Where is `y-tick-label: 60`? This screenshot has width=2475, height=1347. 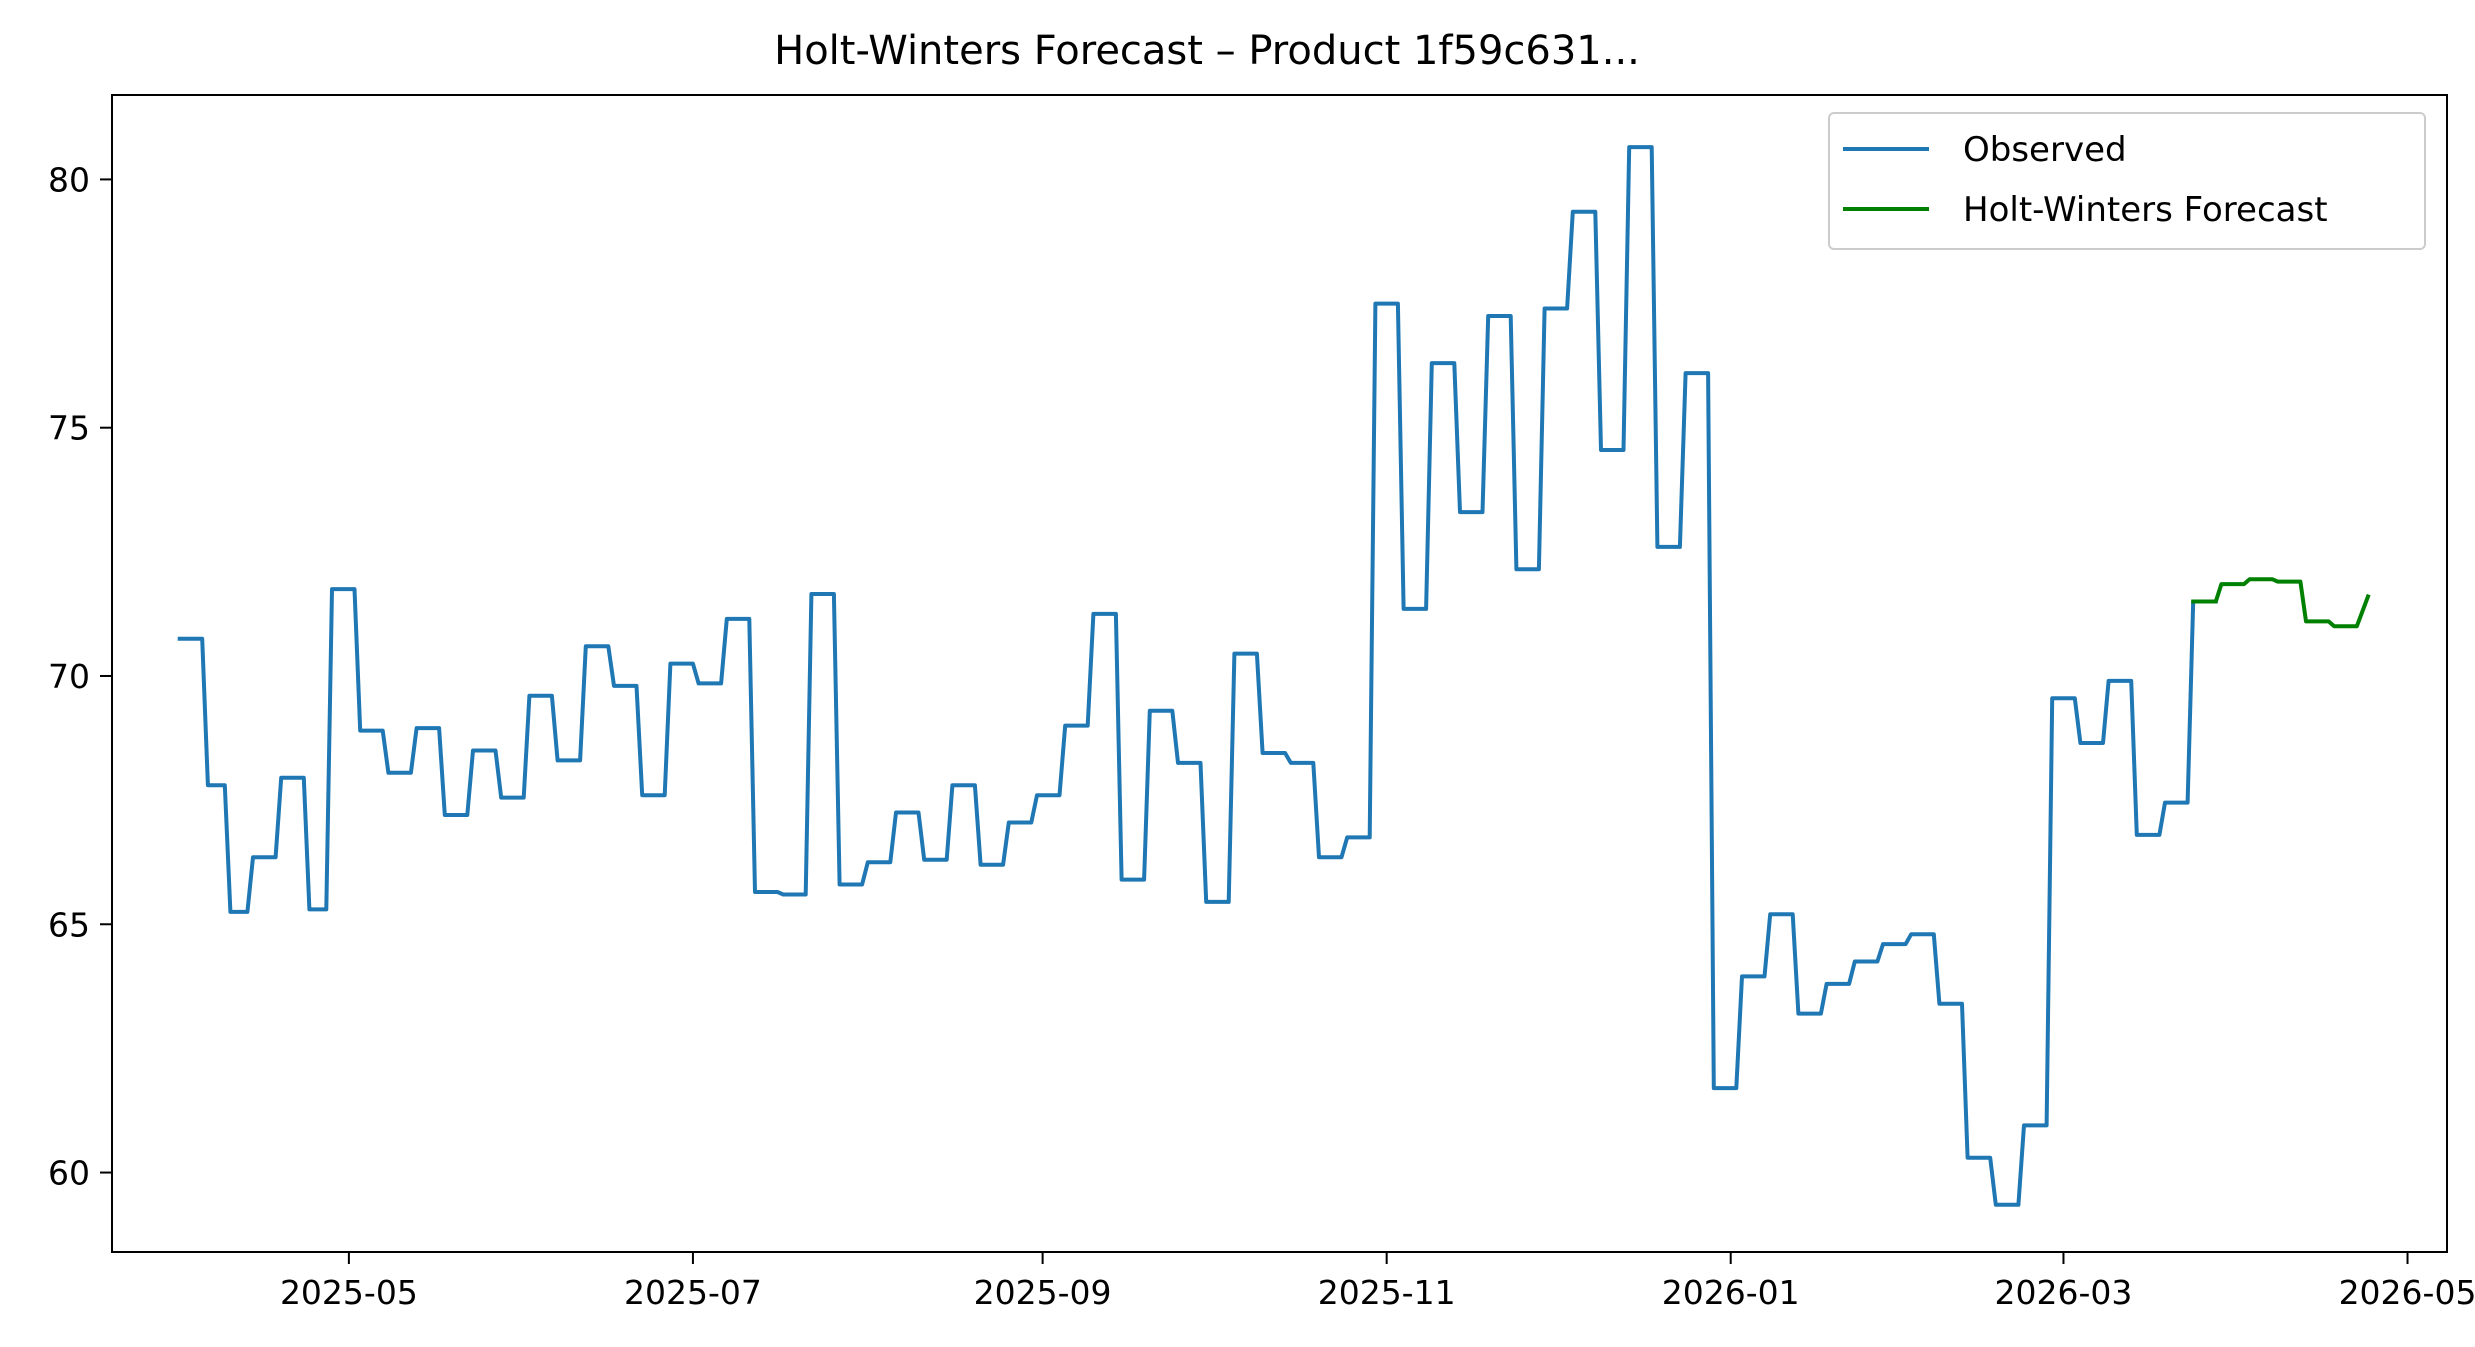
y-tick-label: 60 is located at coordinates (69, 1173).